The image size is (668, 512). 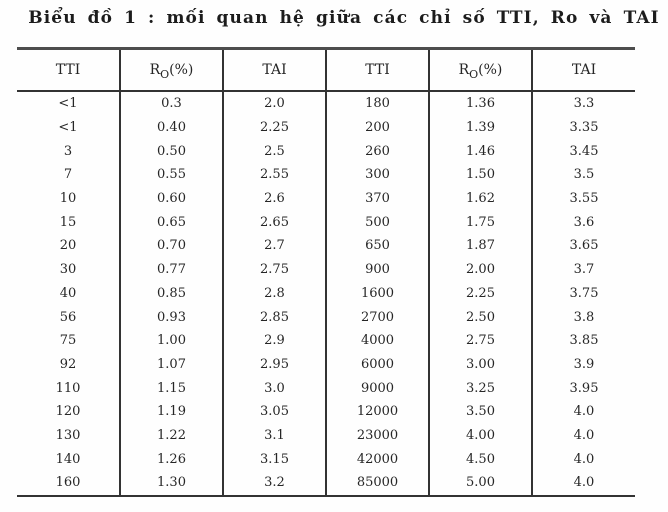 I want to click on table-cell: 1.46, so click(x=480, y=151).